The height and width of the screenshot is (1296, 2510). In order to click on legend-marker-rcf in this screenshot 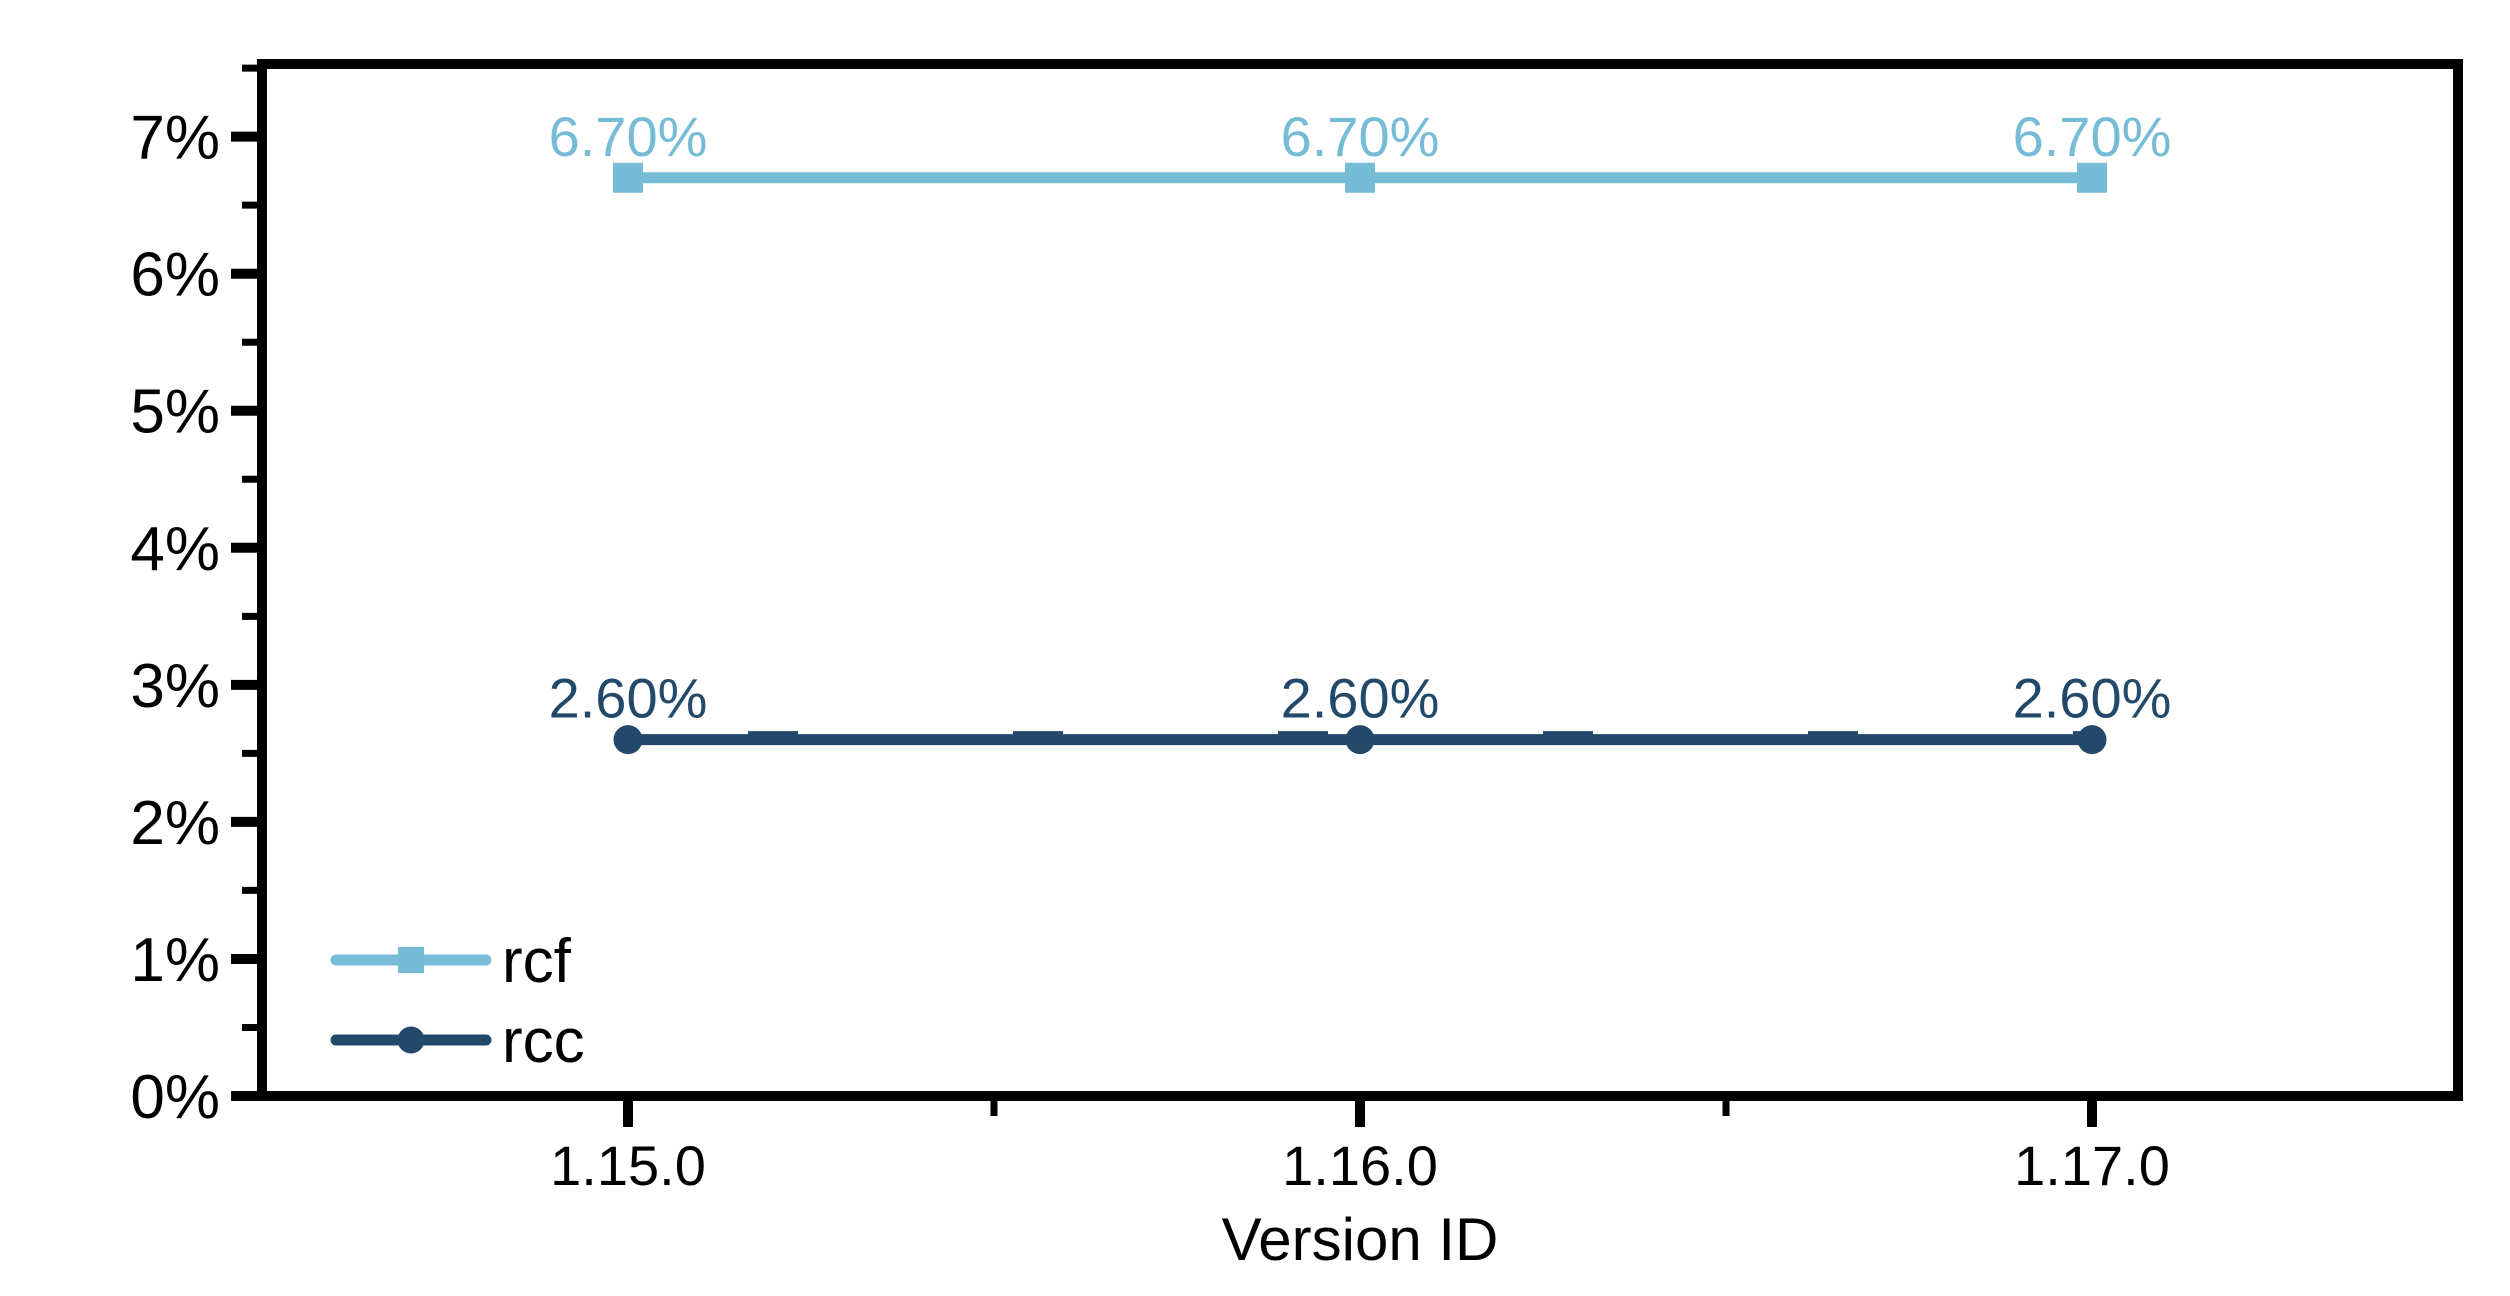, I will do `click(411, 960)`.